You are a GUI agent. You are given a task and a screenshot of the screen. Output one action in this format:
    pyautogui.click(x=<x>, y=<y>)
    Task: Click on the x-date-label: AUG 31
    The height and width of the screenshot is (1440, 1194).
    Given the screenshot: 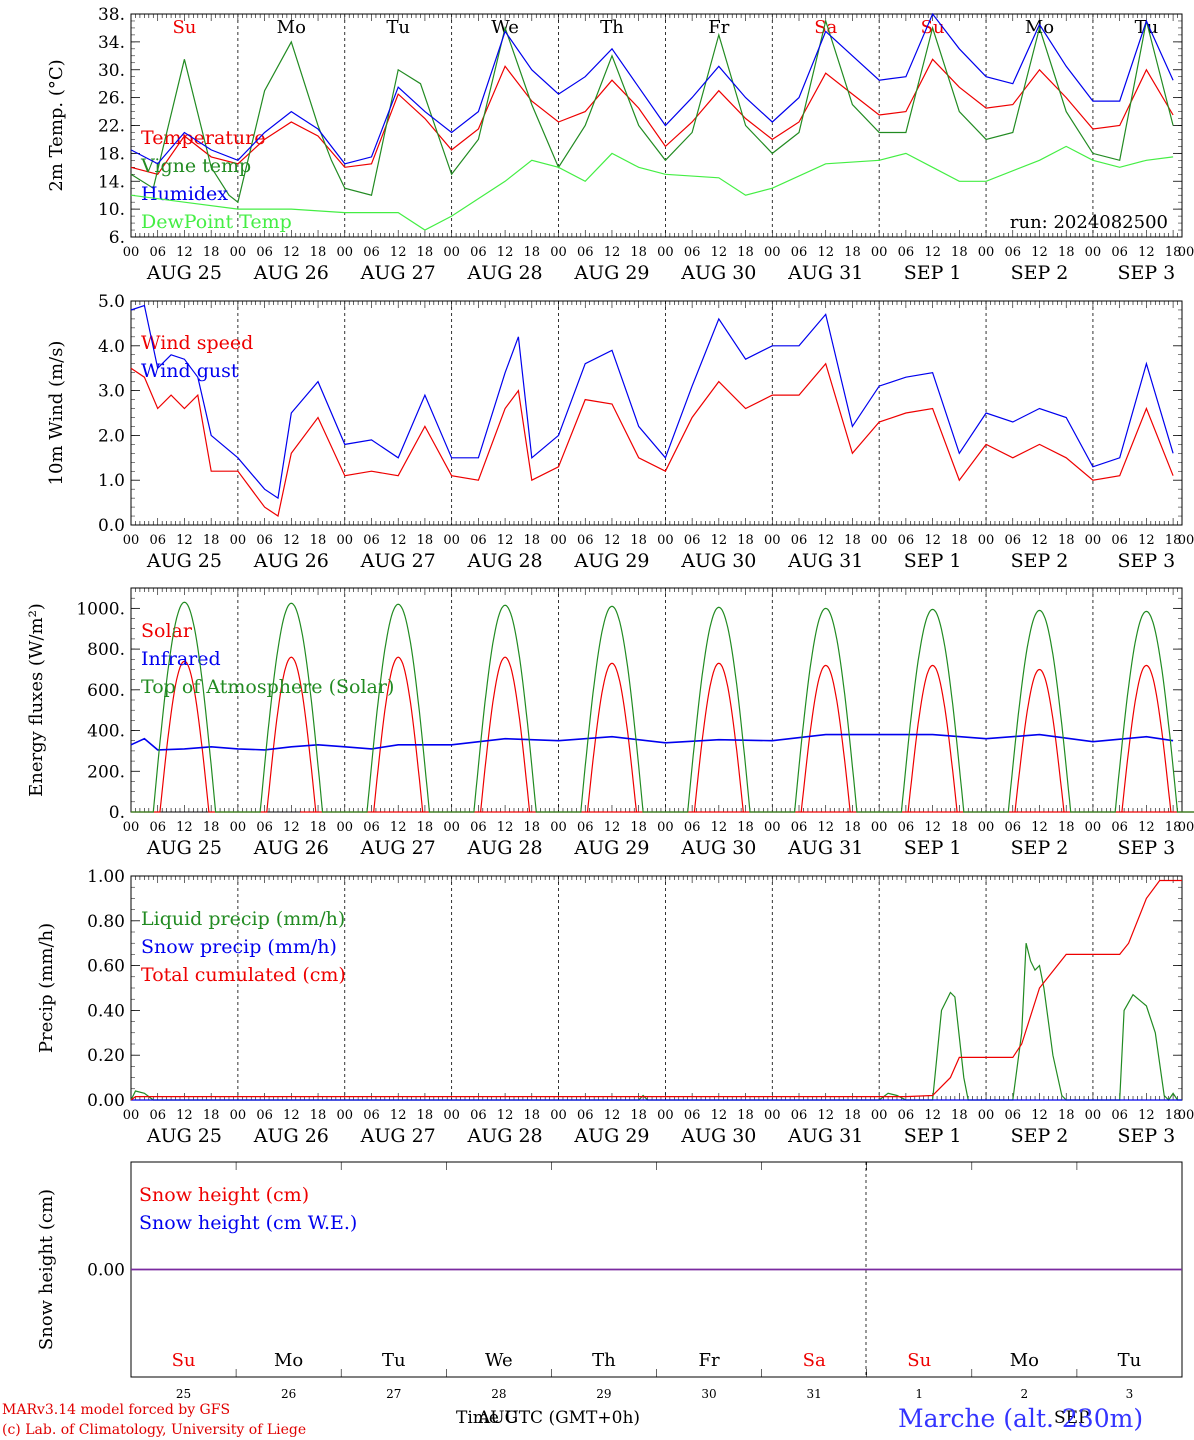 What is the action you would take?
    pyautogui.click(x=825, y=561)
    